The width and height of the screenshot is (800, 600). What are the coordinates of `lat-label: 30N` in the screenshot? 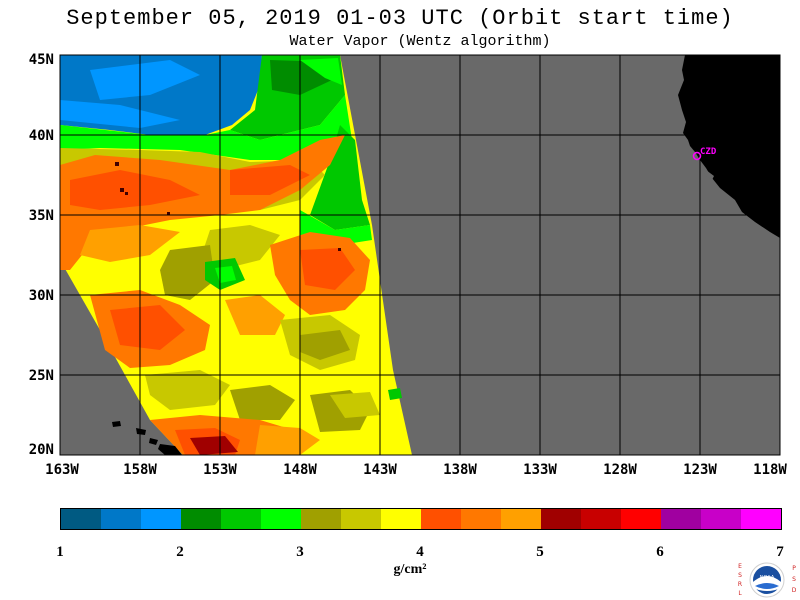 It's located at (41, 296).